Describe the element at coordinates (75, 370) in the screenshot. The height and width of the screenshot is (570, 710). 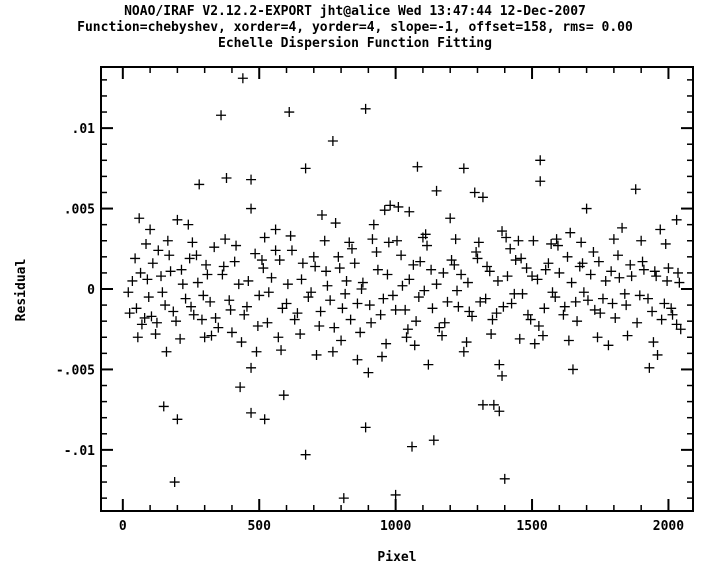
I see `y-tick-label: -.005` at that location.